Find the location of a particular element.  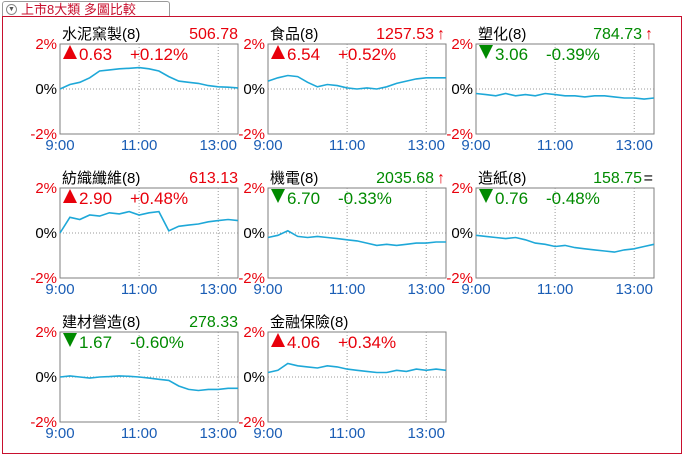

panel-6-y-tick-label: -2% is located at coordinates (43, 422).